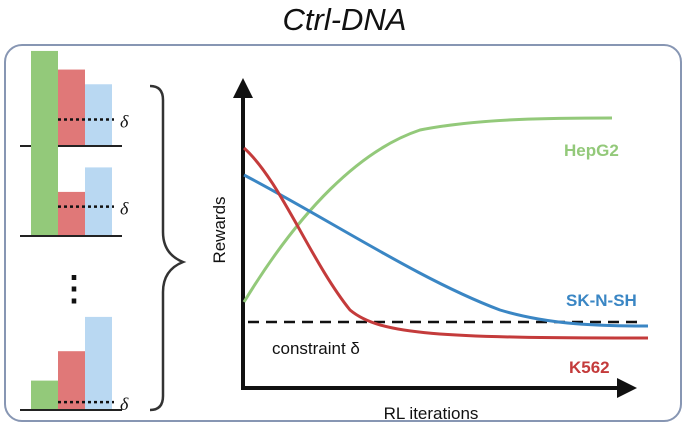  I want to click on bar-group-2-delta-label: δ, so click(124, 209).